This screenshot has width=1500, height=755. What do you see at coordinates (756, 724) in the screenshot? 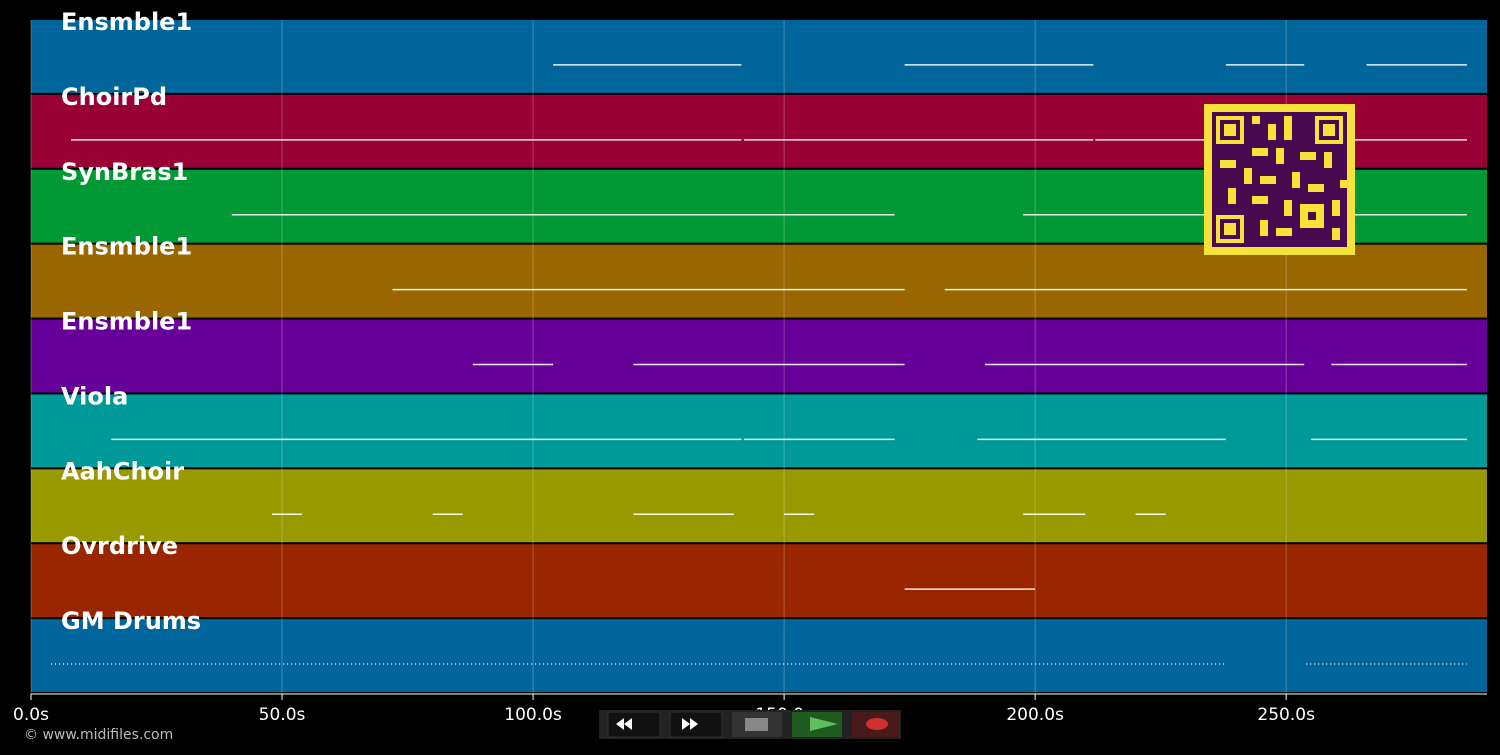
I see `stop-icon` at bounding box center [756, 724].